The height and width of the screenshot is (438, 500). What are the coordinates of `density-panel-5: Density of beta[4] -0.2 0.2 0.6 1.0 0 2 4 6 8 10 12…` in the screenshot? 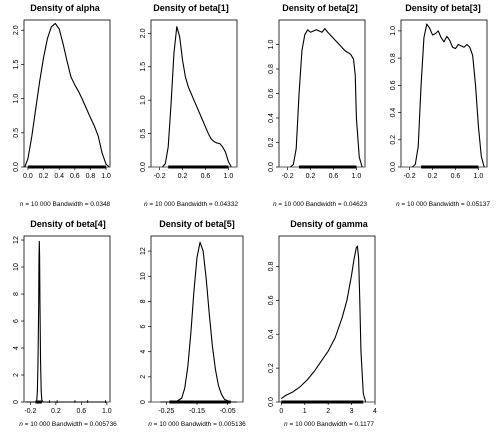 It's located at (65, 323).